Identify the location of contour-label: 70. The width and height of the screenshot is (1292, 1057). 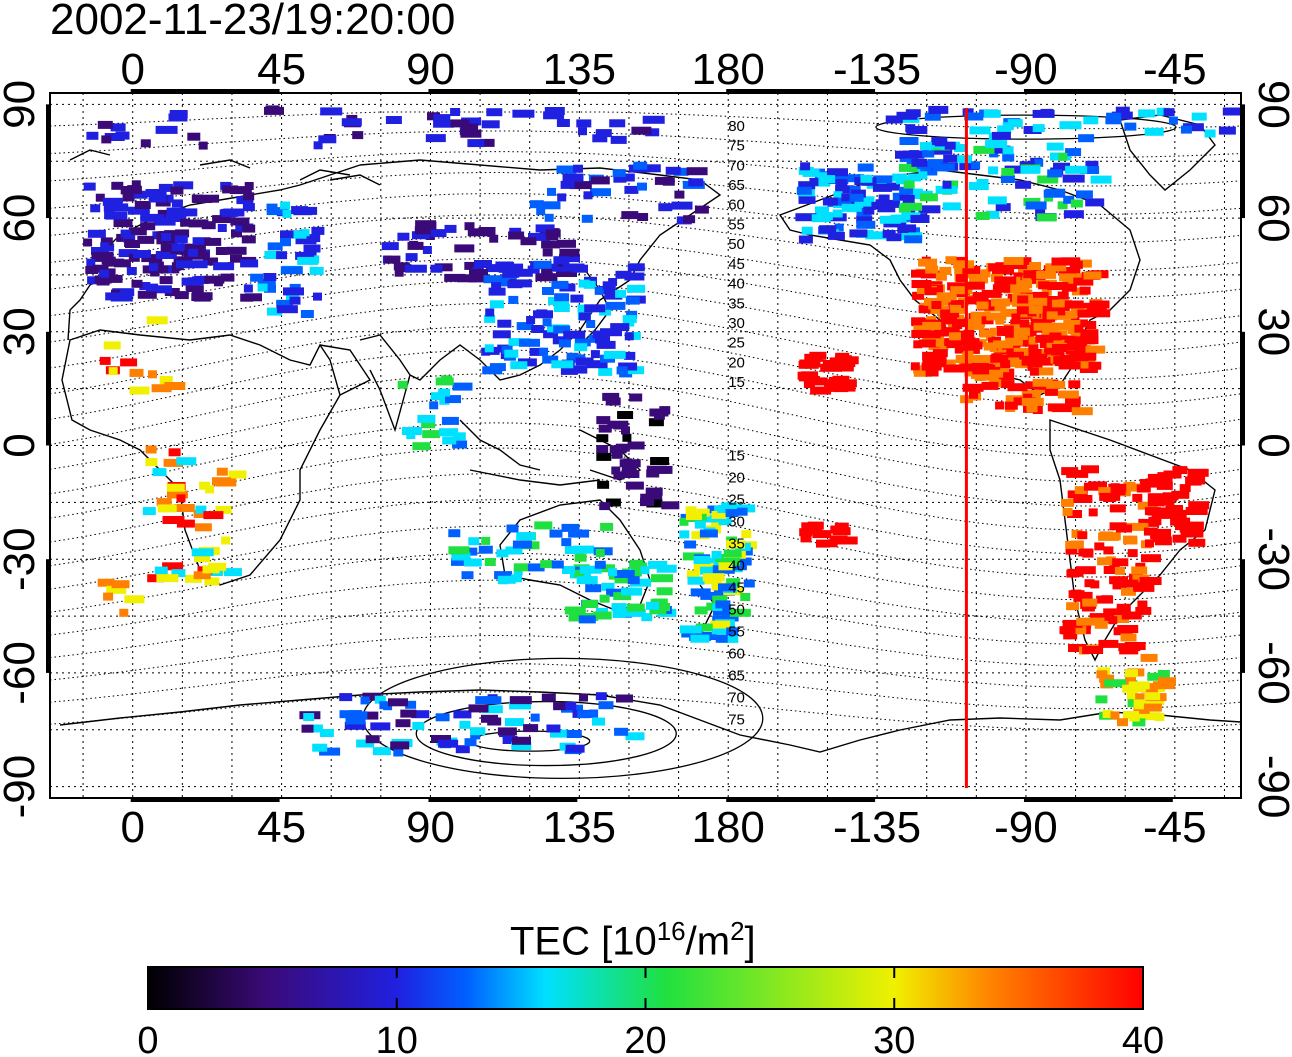
(736, 165).